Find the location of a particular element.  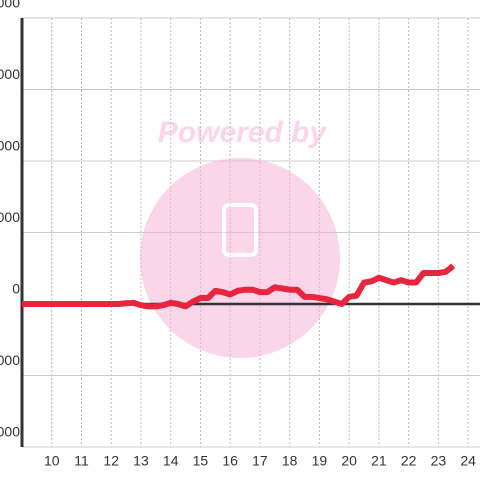

x-tick-label: 19 is located at coordinates (320, 461).